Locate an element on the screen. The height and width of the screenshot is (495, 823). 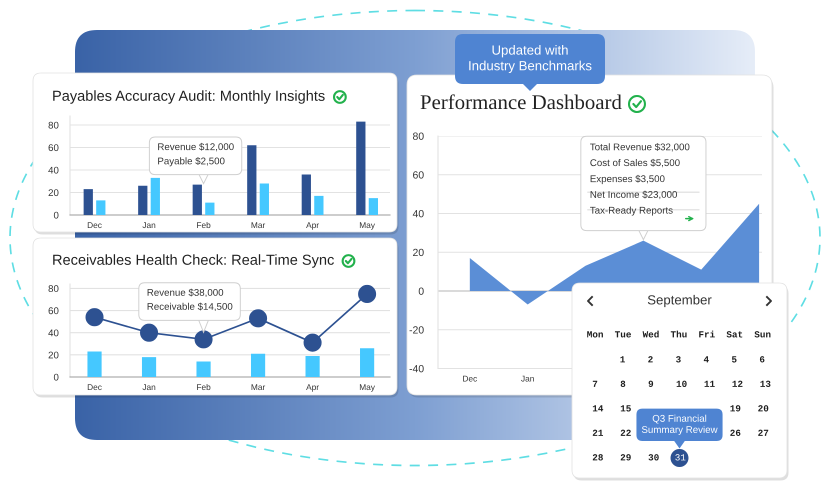
text: 28 29 30 is located at coordinates (625, 457).